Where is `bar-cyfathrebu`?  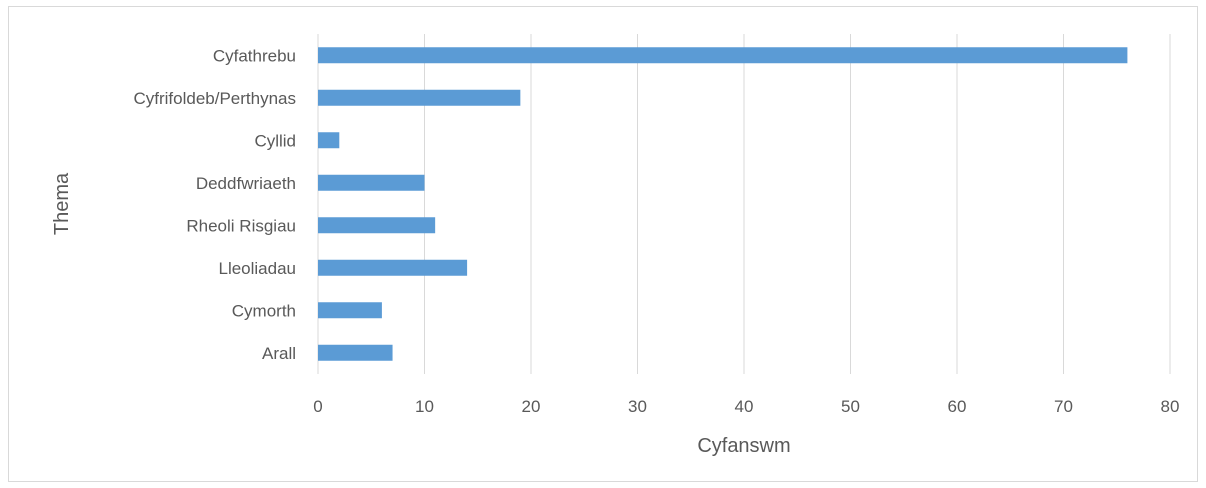 bar-cyfathrebu is located at coordinates (723, 55).